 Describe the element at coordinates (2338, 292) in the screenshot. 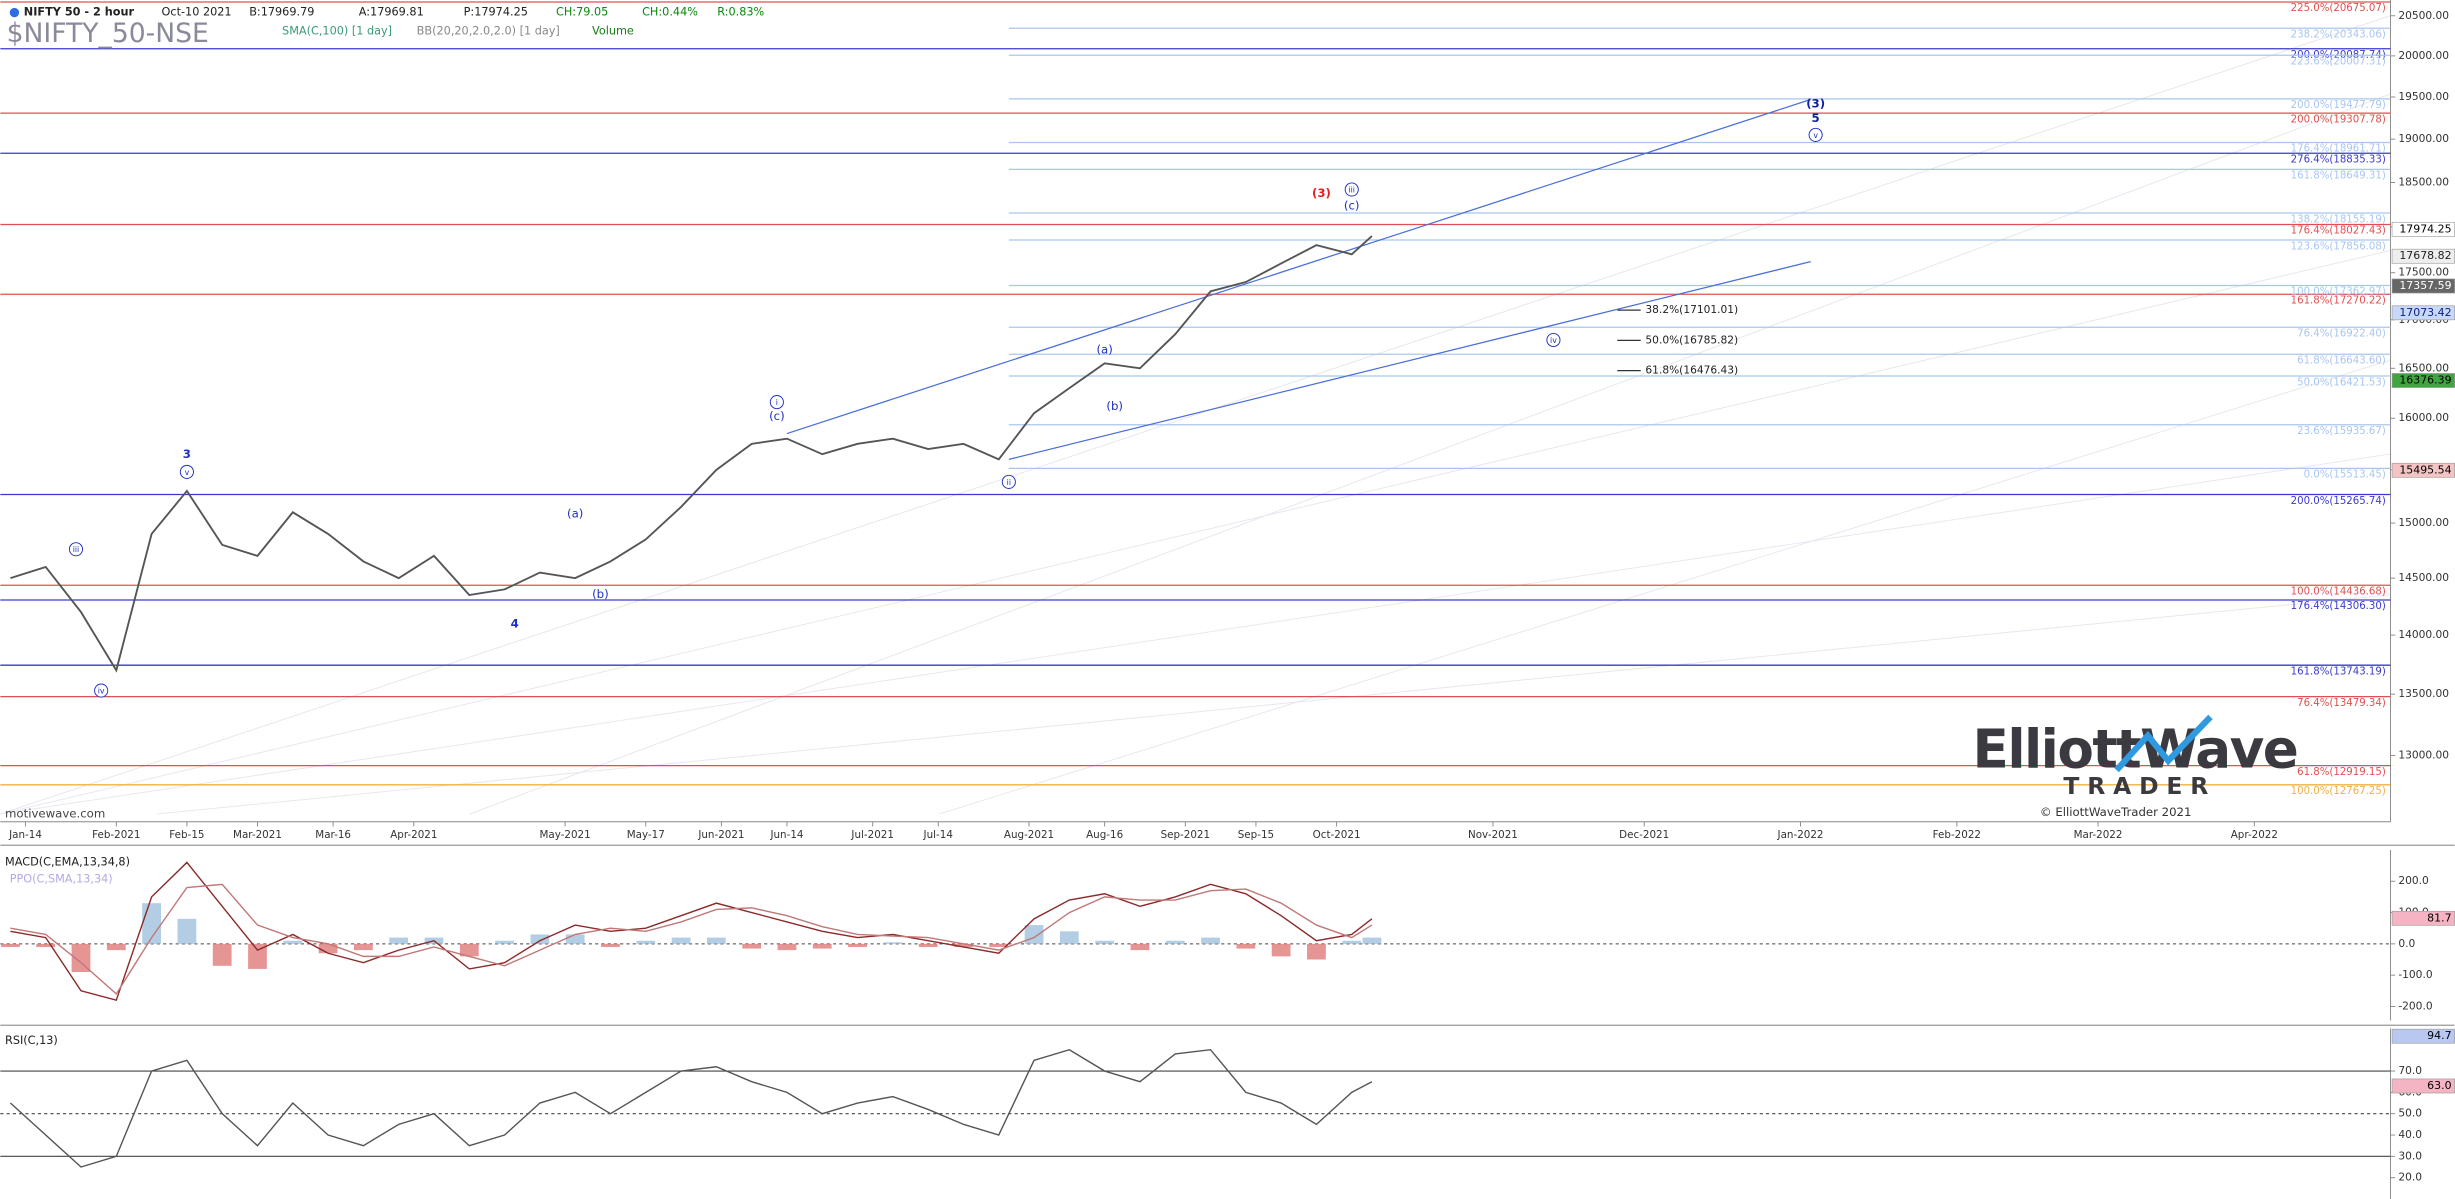

I see `fib-level-label: 100.0%(17362.97)` at that location.